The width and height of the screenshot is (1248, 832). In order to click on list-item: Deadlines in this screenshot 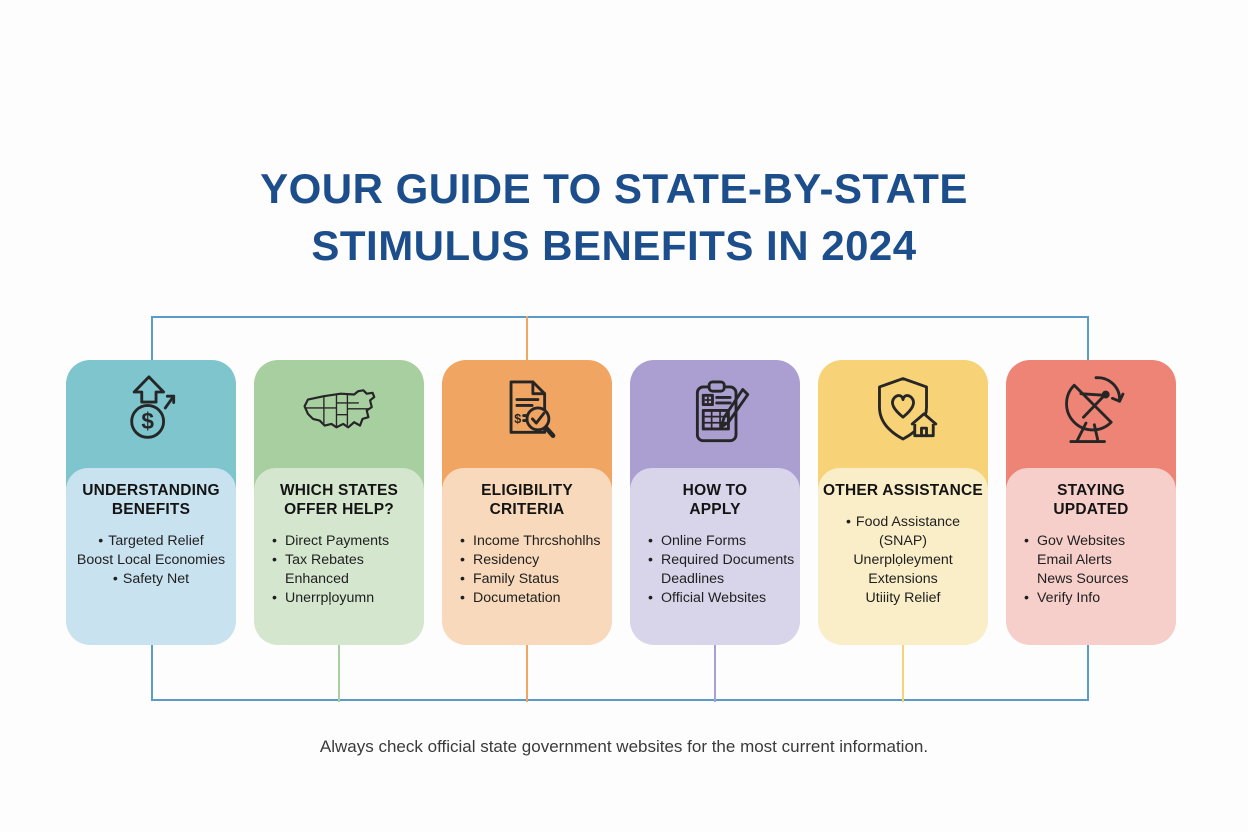, I will do `click(722, 579)`.